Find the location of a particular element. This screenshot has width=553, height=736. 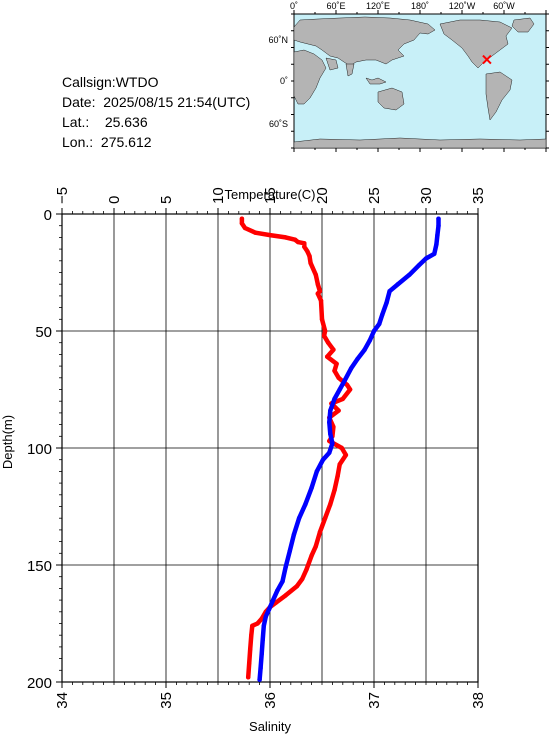

lon-label: Lon.: is located at coordinates (78, 142).